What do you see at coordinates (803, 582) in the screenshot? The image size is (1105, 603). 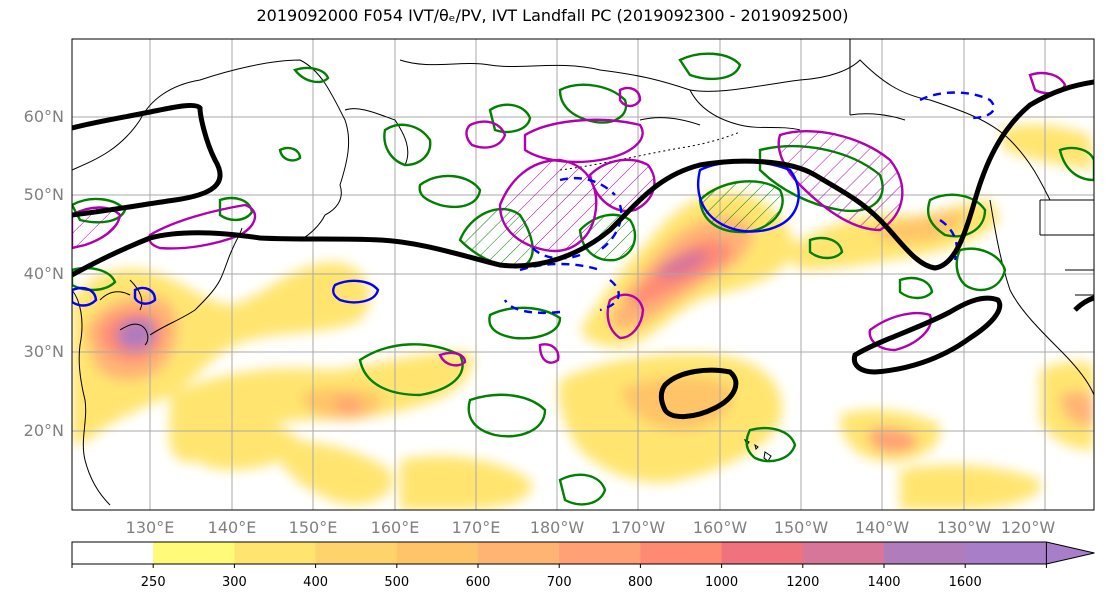 I see `colorbar-tick-label: 1200` at bounding box center [803, 582].